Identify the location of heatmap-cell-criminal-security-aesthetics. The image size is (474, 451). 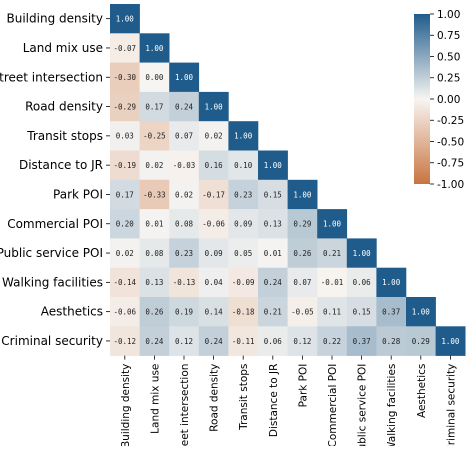
(421, 341).